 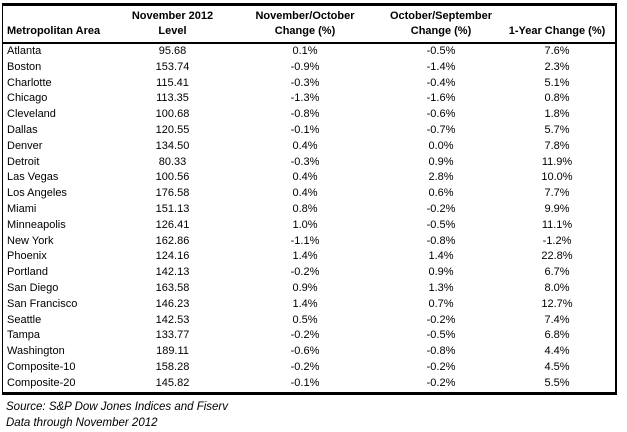 I want to click on cell-level: 126.41, so click(x=172, y=224).